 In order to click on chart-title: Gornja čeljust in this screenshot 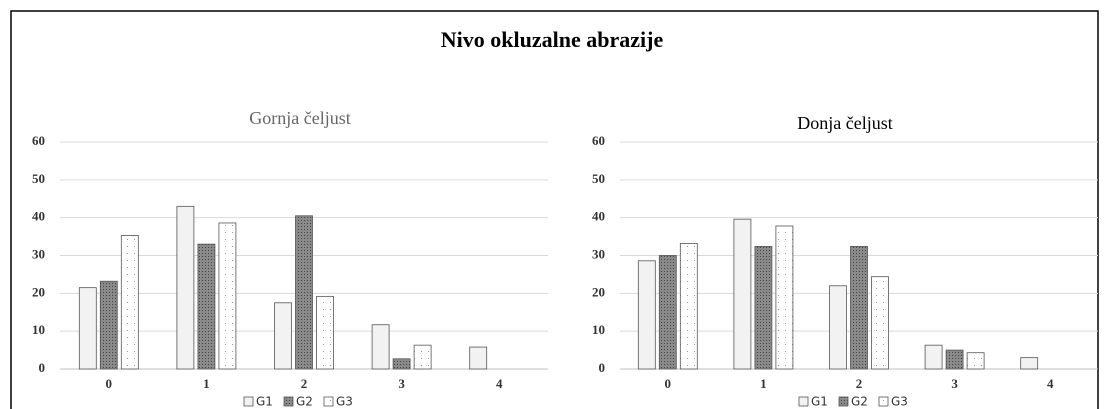, I will do `click(299, 118)`.